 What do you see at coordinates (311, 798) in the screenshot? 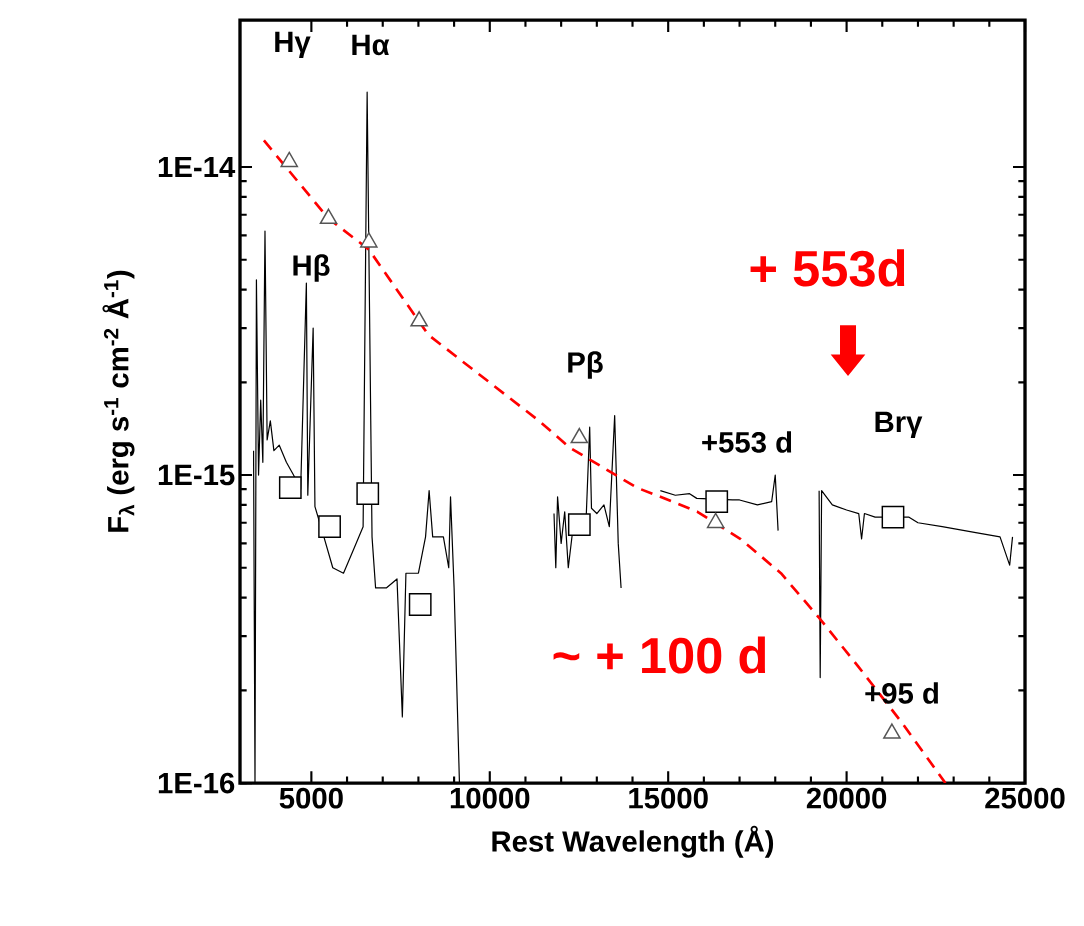
I see `x-tick-label: 5000` at bounding box center [311, 798].